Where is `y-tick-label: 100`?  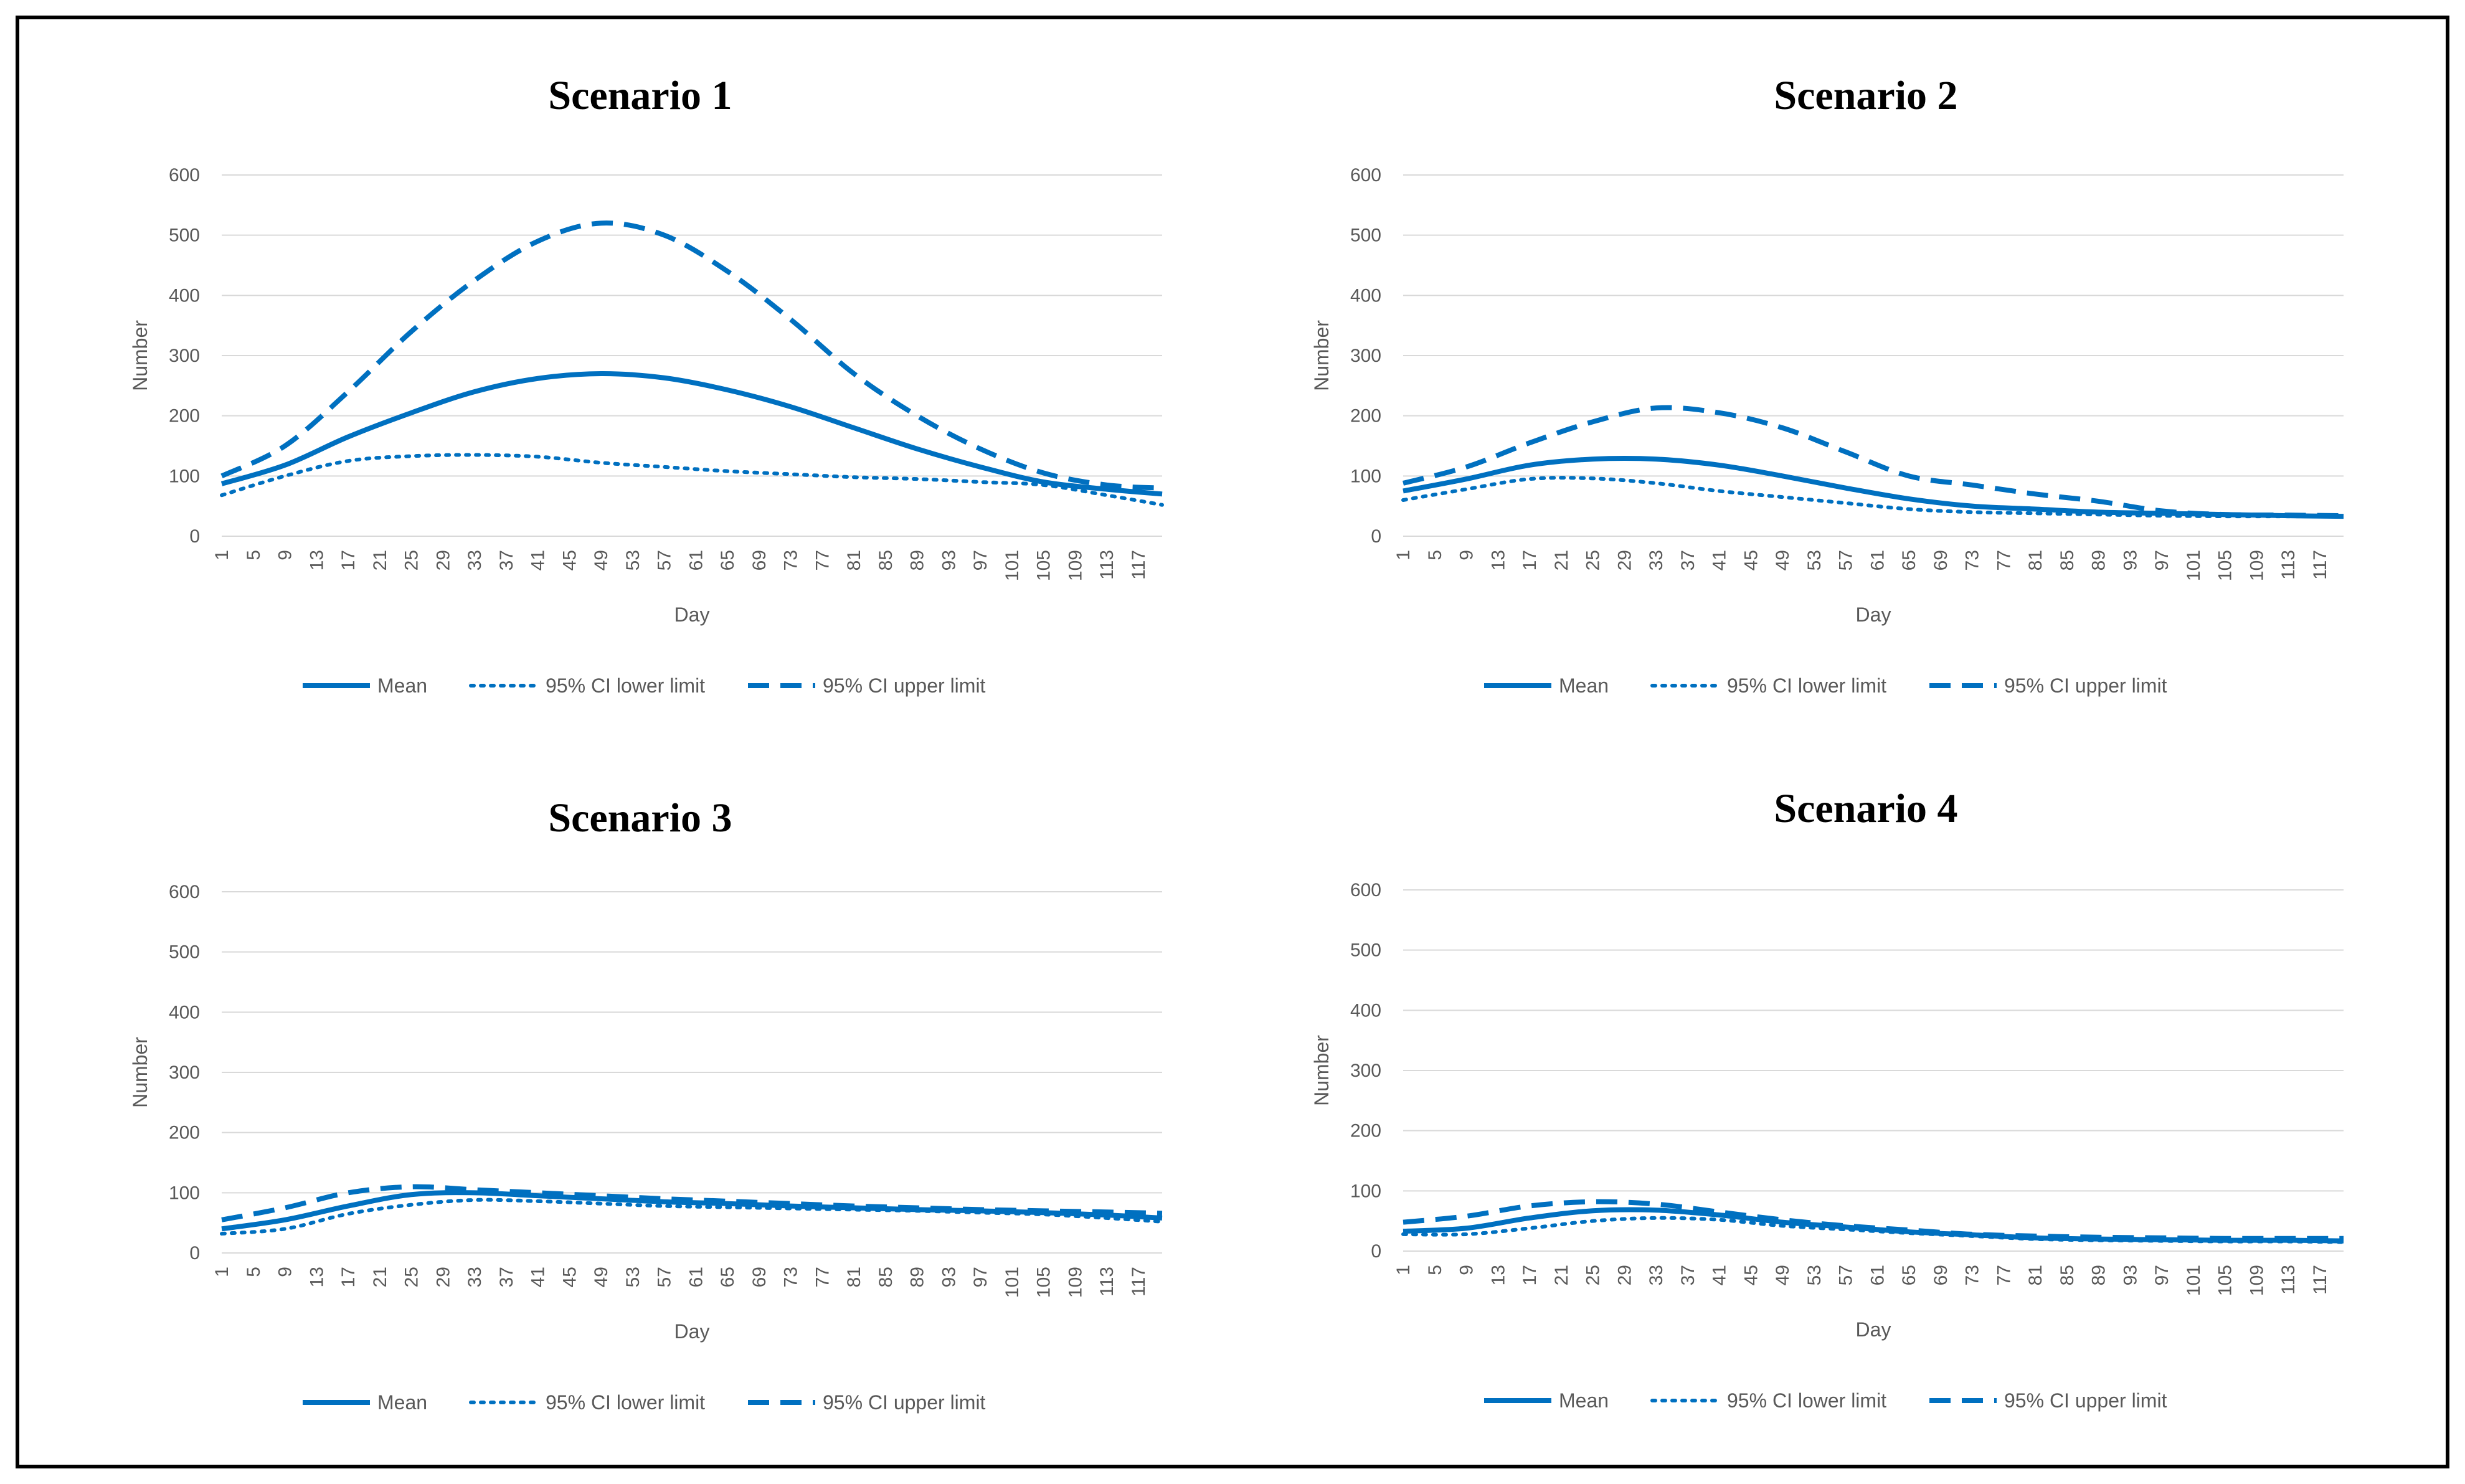 y-tick-label: 100 is located at coordinates (1366, 476).